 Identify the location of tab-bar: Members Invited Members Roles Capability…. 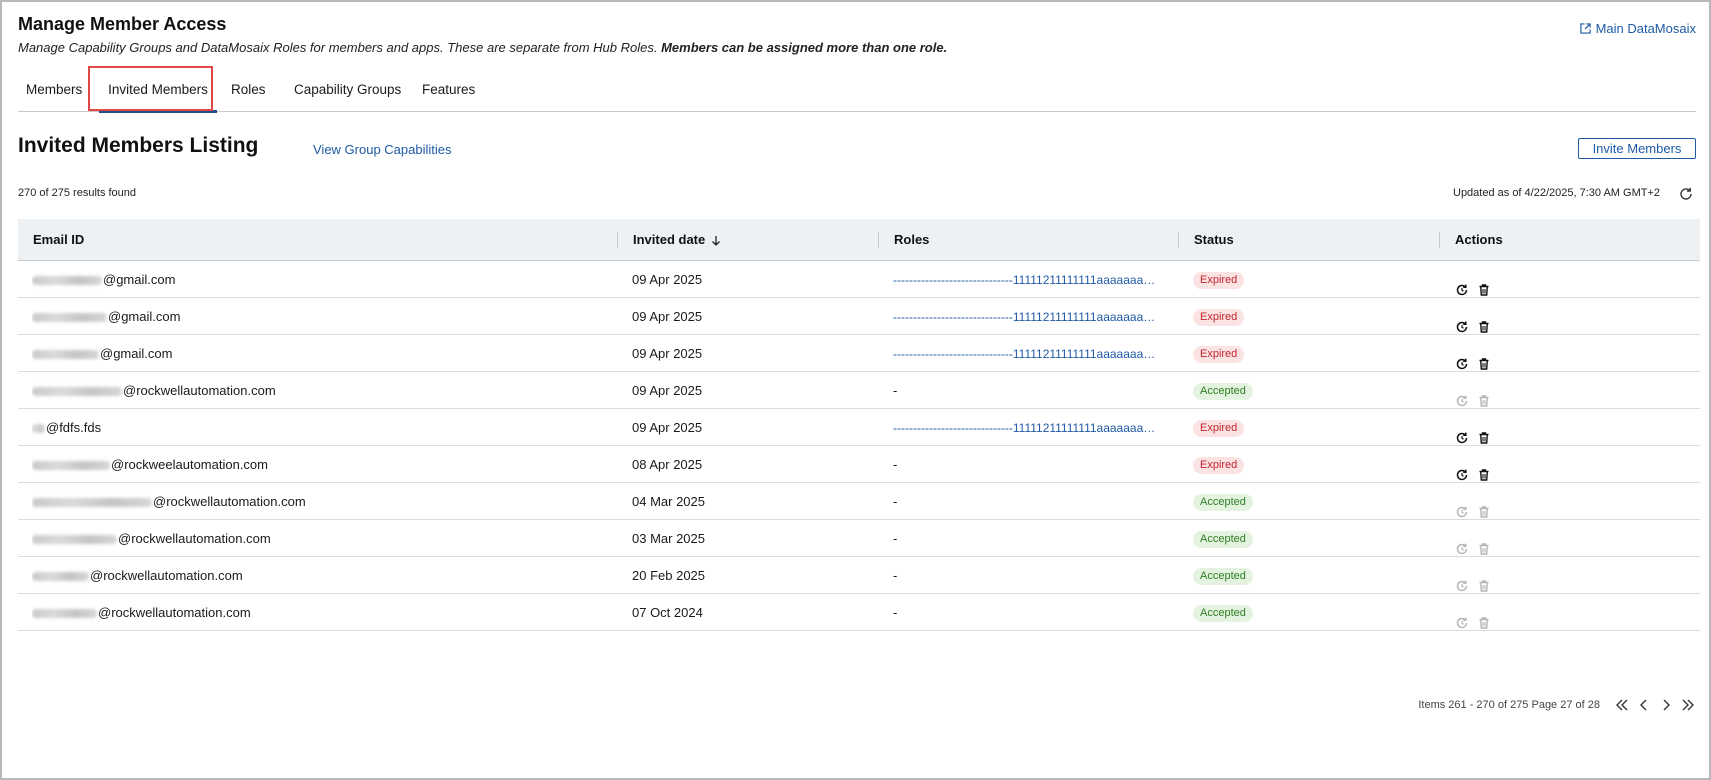
(857, 89).